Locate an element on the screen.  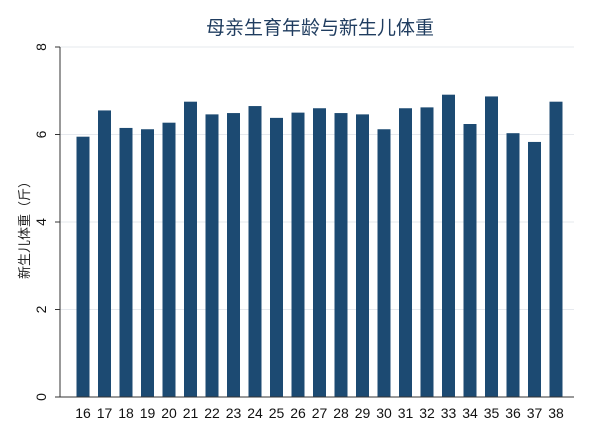
x-tick-label: 32 is located at coordinates (427, 413).